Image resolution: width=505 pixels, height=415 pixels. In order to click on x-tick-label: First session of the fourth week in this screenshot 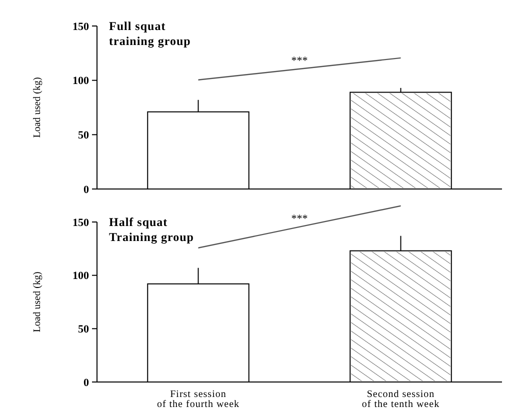, I will do `click(198, 399)`.